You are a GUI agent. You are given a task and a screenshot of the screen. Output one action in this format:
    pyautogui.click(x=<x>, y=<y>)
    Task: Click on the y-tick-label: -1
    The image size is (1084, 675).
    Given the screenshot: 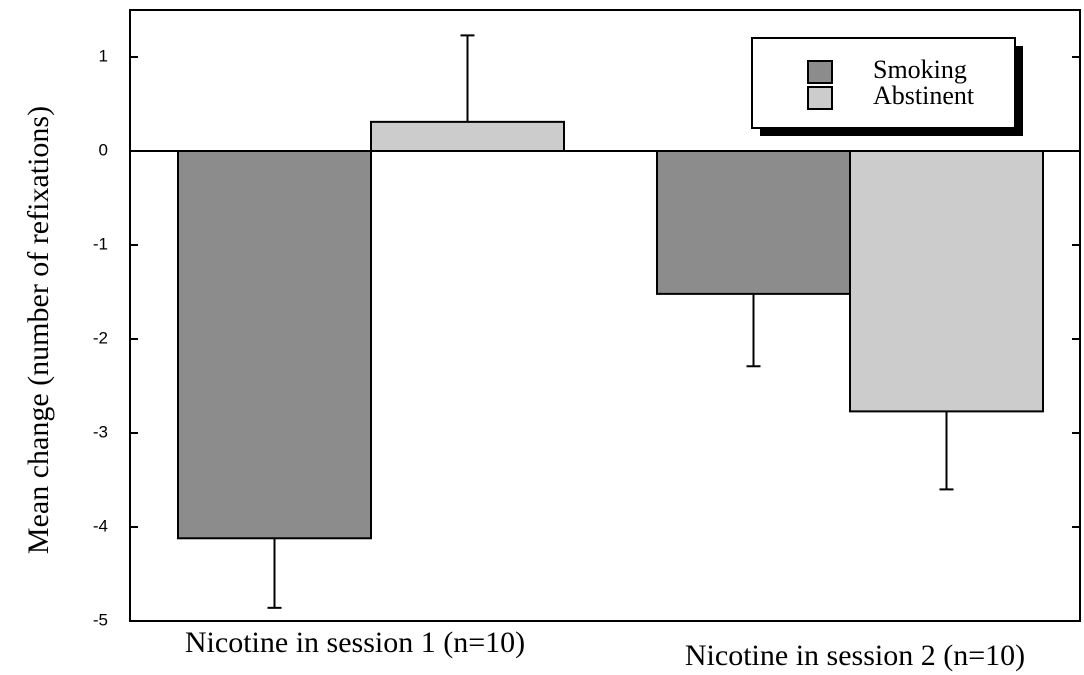 What is the action you would take?
    pyautogui.click(x=100, y=243)
    